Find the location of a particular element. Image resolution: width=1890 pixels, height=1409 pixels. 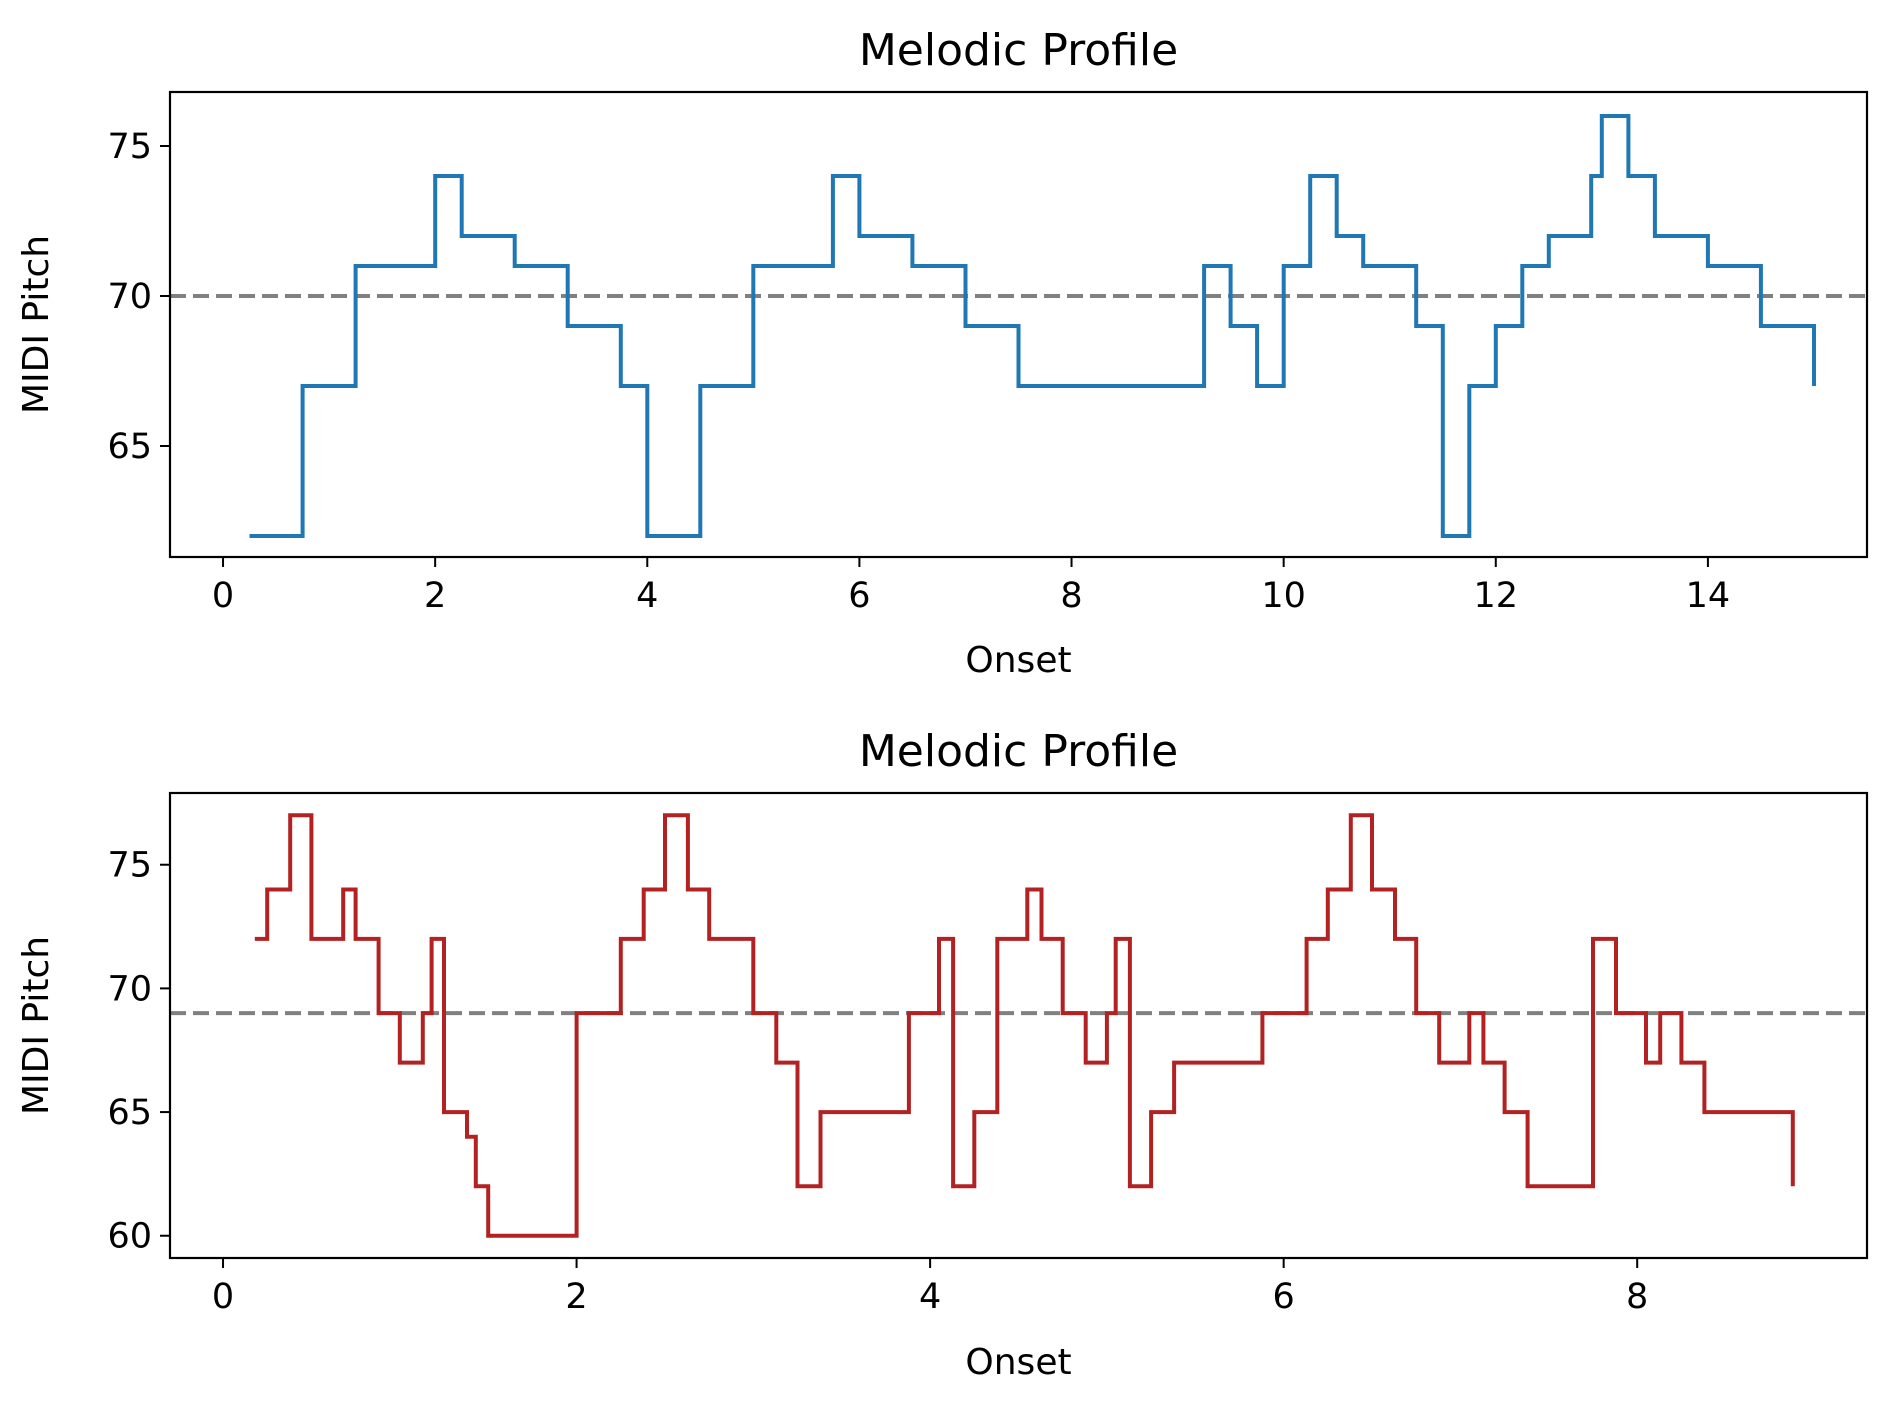

y-tick-label: 60 is located at coordinates (129, 1237).